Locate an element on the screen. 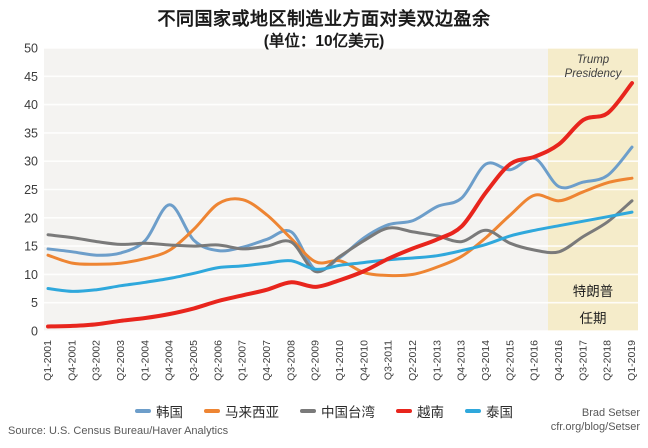 The image size is (648, 448). chart-title: 不同国家或地区制造业方面对美双边盈余 is located at coordinates (324, 19).